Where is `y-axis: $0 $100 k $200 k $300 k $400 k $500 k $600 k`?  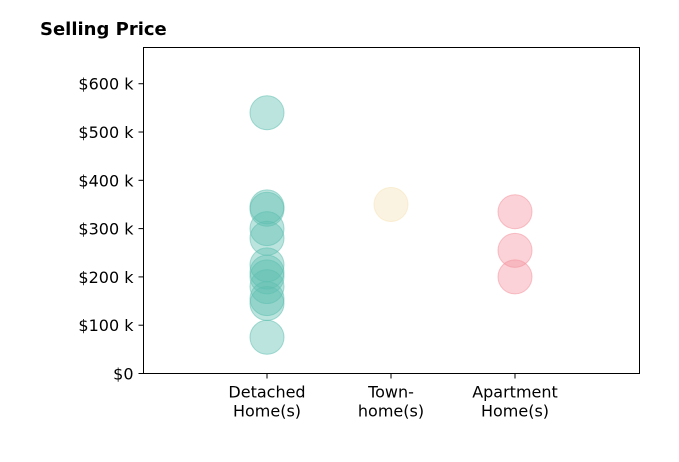 y-axis: $0 $100 k $200 k $300 k $400 k $500 k $600 k is located at coordinates (111, 229).